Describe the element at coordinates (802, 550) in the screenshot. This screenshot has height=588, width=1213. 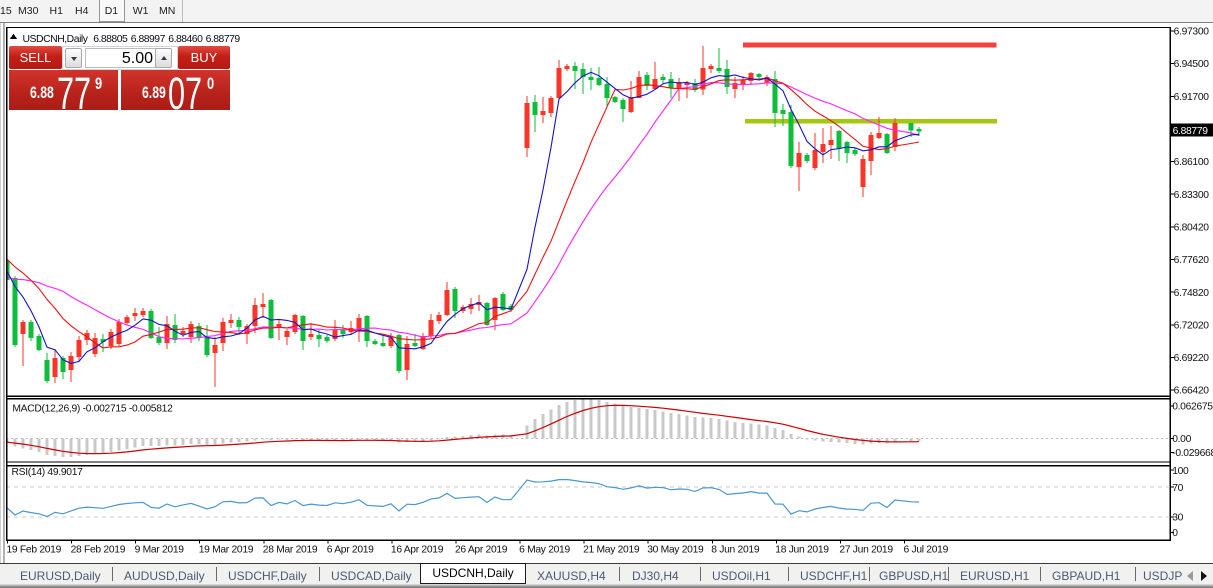
I see `svg-text: 18 Jun 2019` at that location.